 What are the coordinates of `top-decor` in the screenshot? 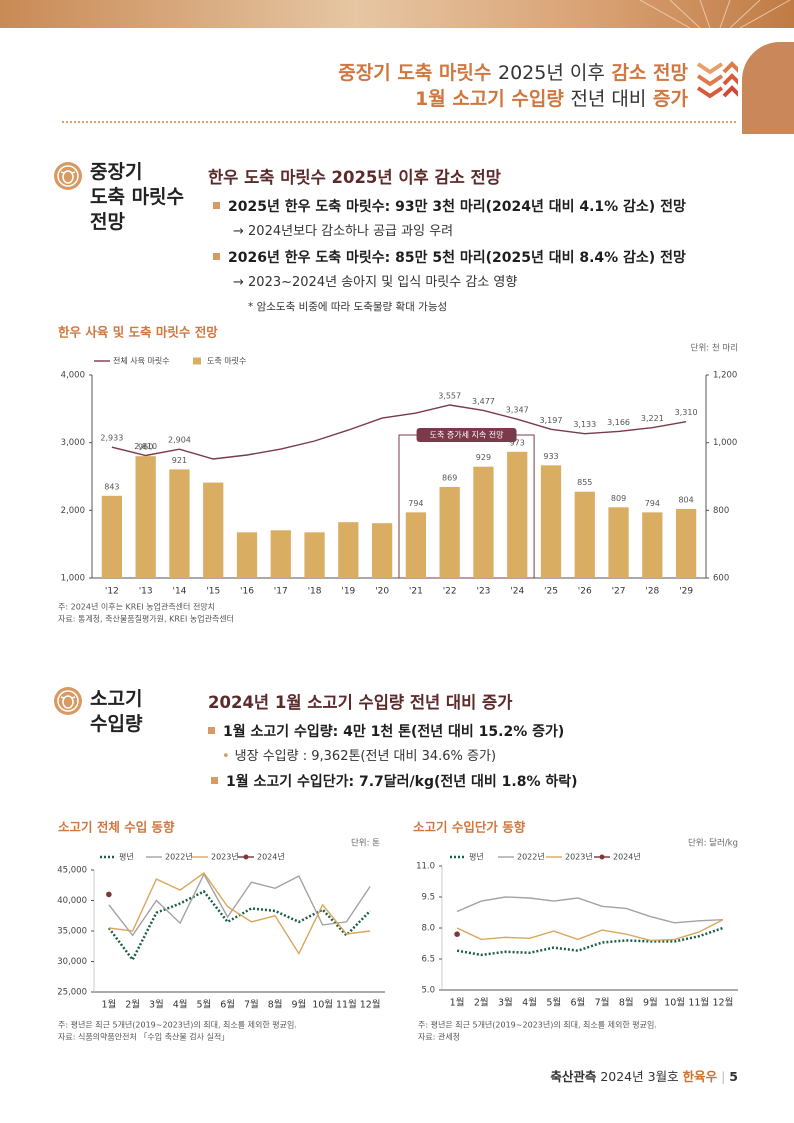 It's located at (715, 14).